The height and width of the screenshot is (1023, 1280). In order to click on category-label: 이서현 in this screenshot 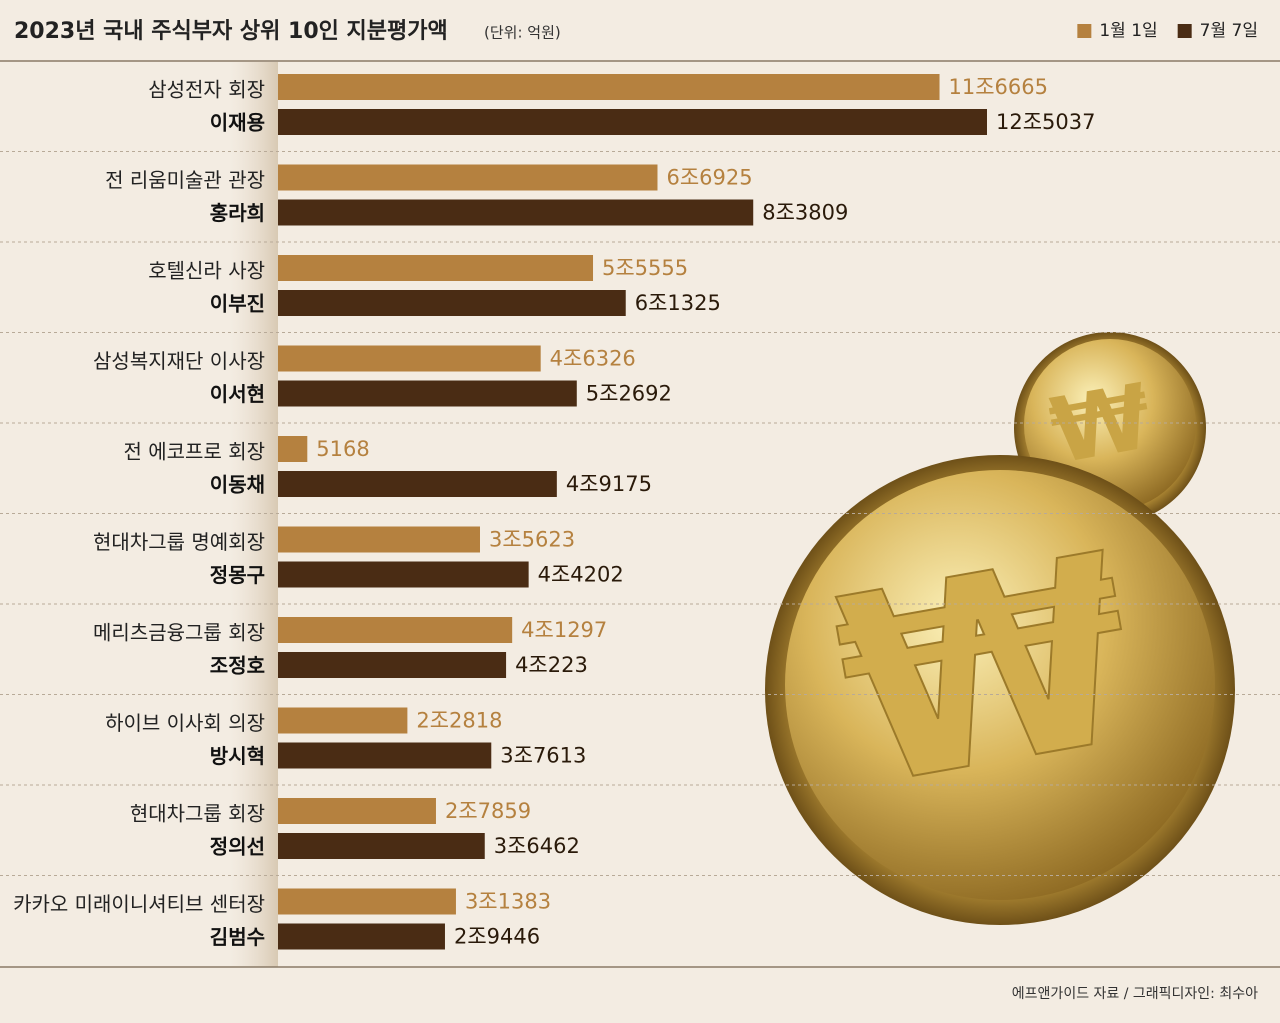, I will do `click(237, 394)`.